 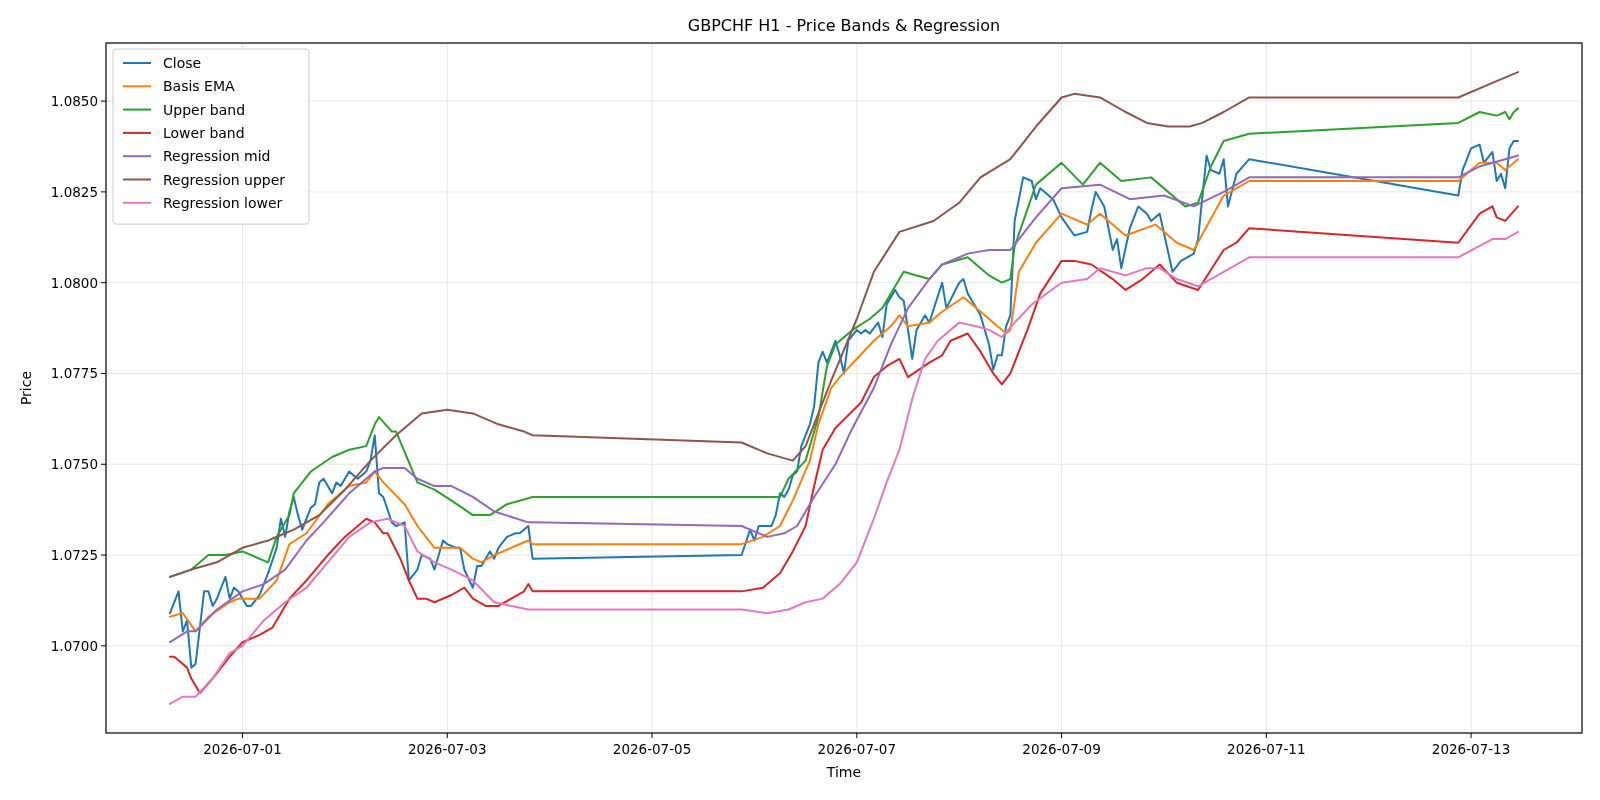 What do you see at coordinates (857, 749) in the screenshot?
I see `x-tick-label: 2026-07-07` at bounding box center [857, 749].